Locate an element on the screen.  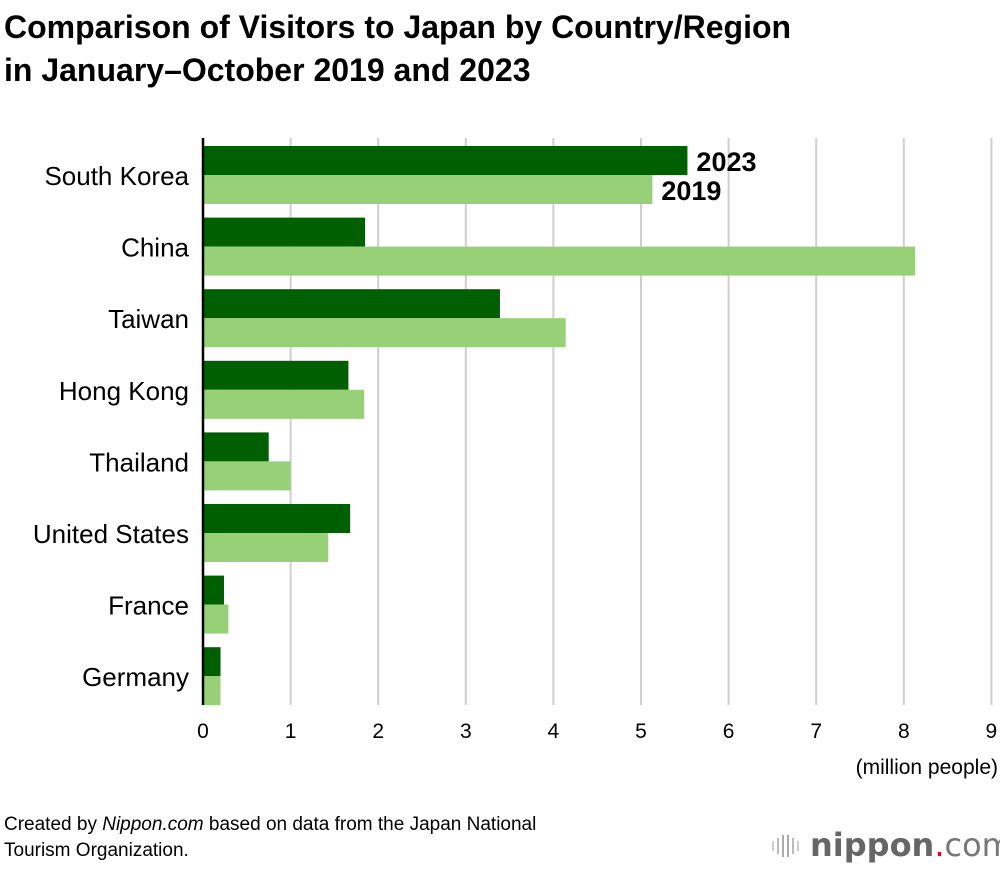
category-label: Taiwan is located at coordinates (148, 319).